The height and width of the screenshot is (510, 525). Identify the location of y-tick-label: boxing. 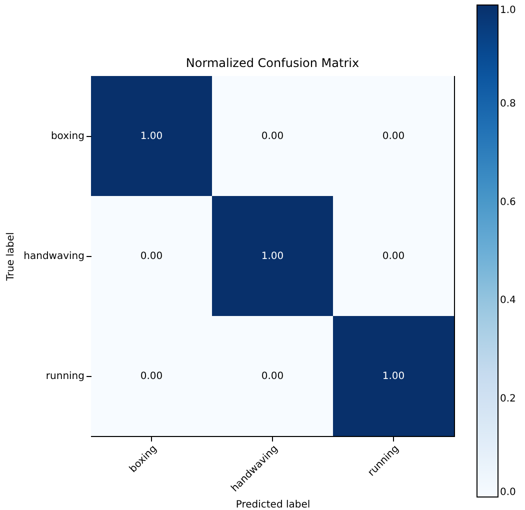
(67, 136).